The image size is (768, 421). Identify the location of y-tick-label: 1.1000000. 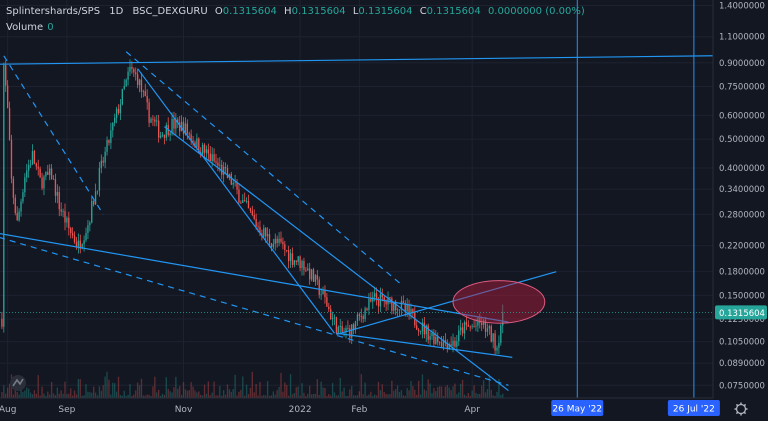
(742, 38).